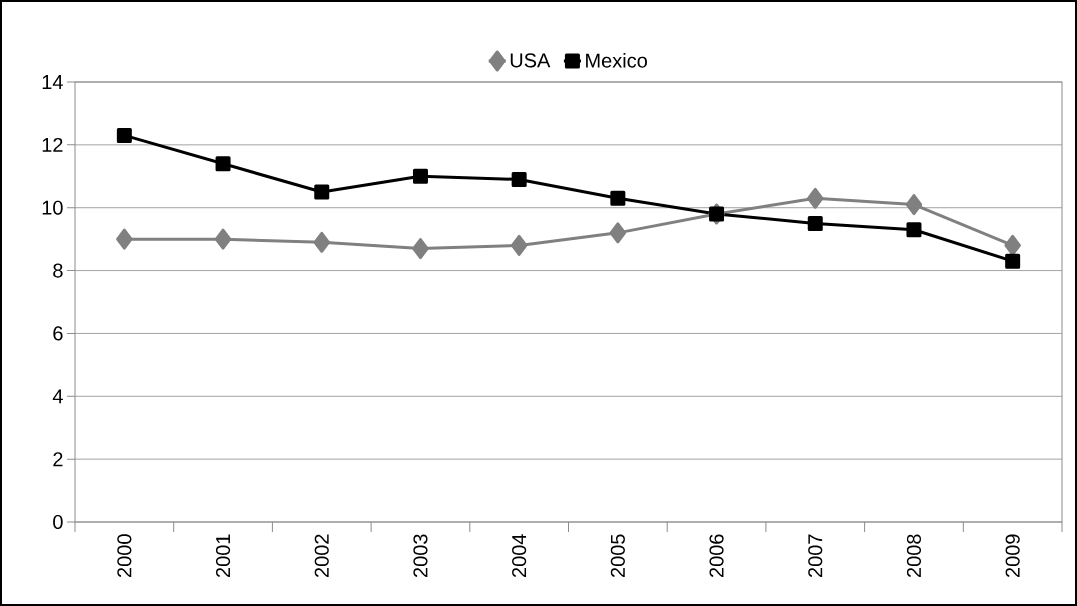 This screenshot has height=606, width=1077. Describe the element at coordinates (321, 556) in the screenshot. I see `x-tick-label: 2002` at that location.